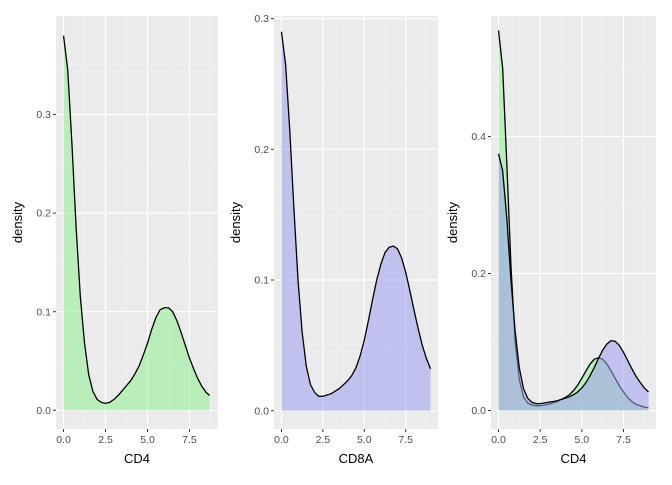 The height and width of the screenshot is (485, 672). I want to click on x-axis-title: CD8A, so click(356, 458).